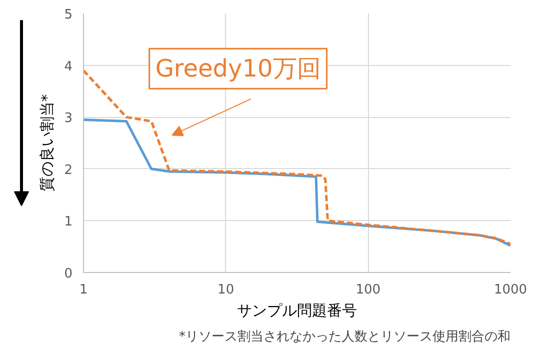 The width and height of the screenshot is (540, 349). What do you see at coordinates (68, 15) in the screenshot?
I see `y-tick-label: 5` at bounding box center [68, 15].